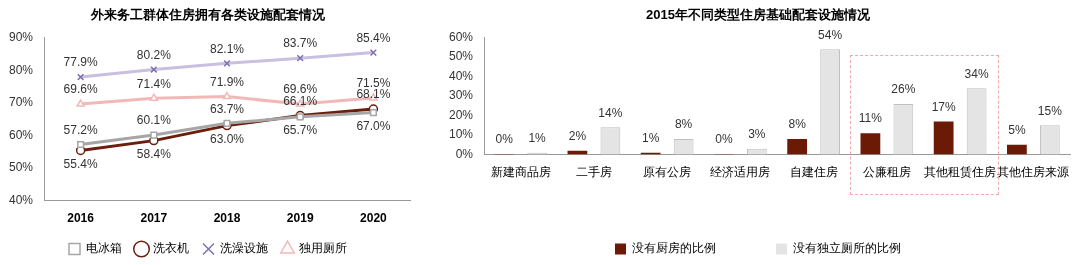 The image size is (1080, 265). I want to click on legend-label: 独用厕所, so click(323, 248).